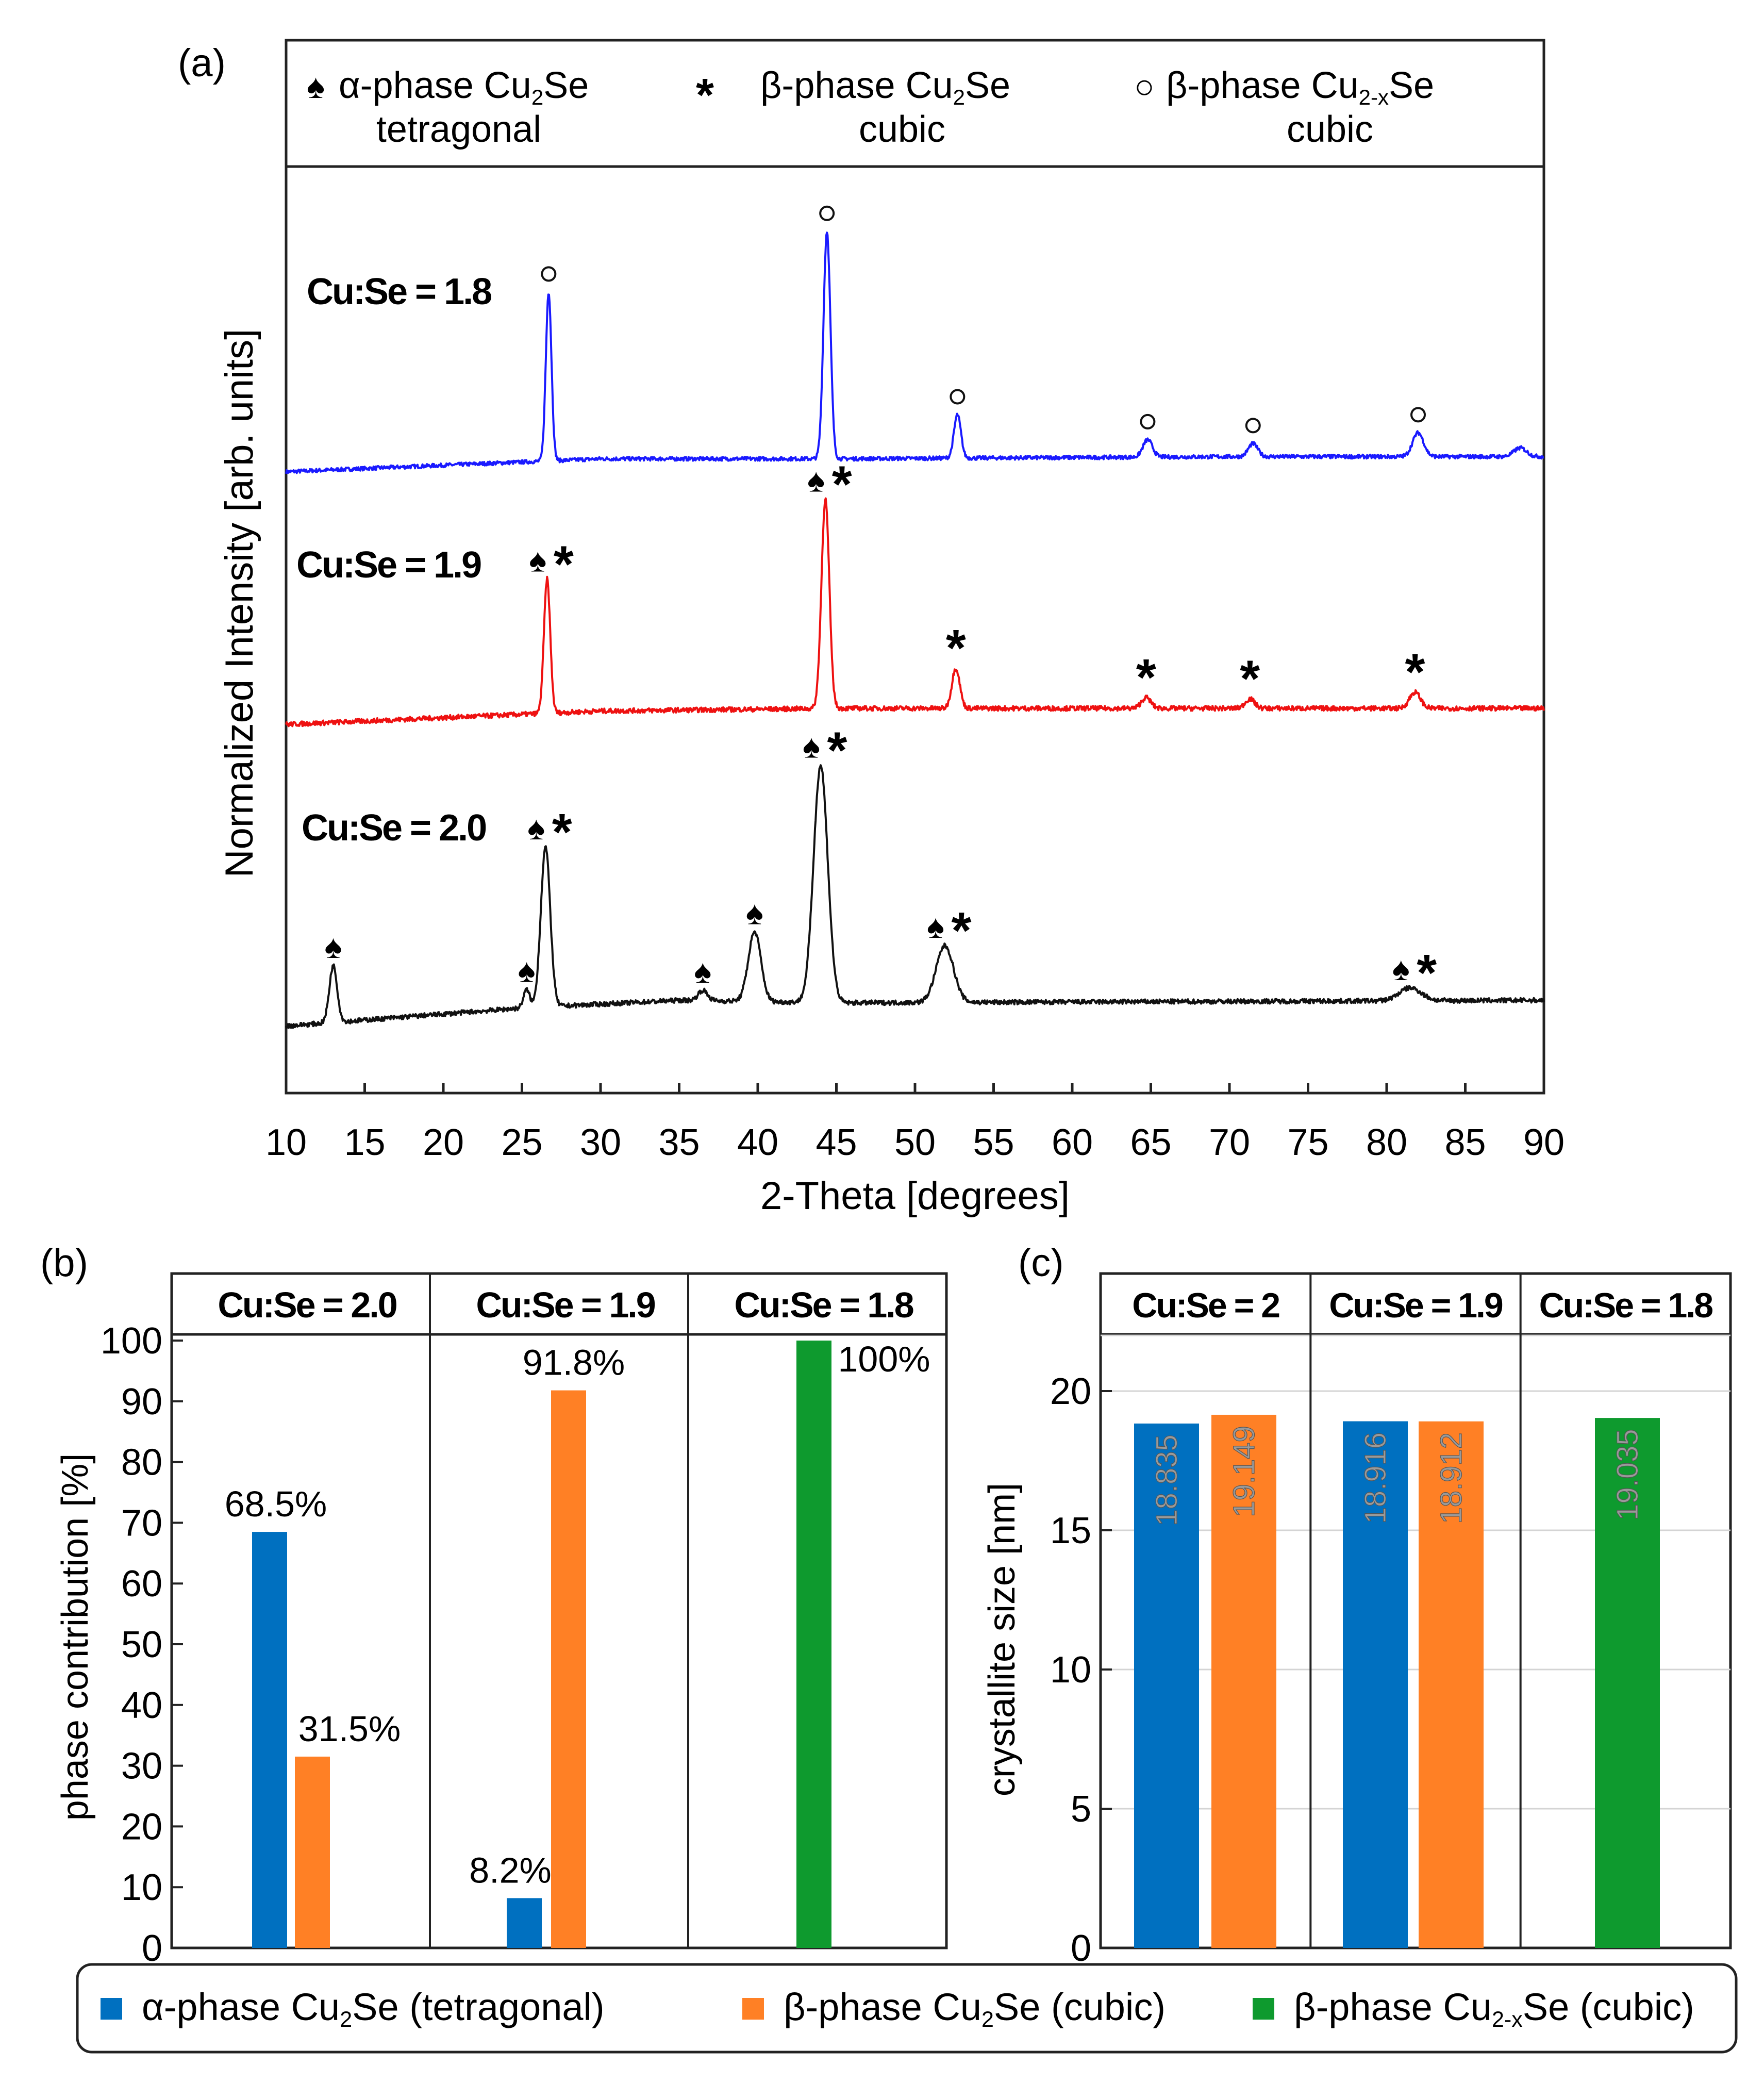 This screenshot has height=2099, width=1764. I want to click on series-label-0: Cu:Se = 1.8, so click(399, 291).